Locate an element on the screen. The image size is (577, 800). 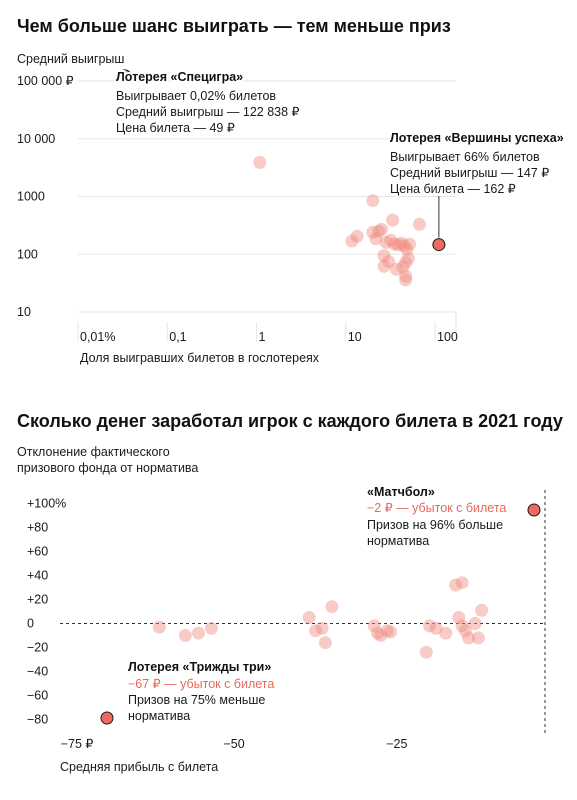
chart2-x-tick-label: −50 is located at coordinates (234, 744).